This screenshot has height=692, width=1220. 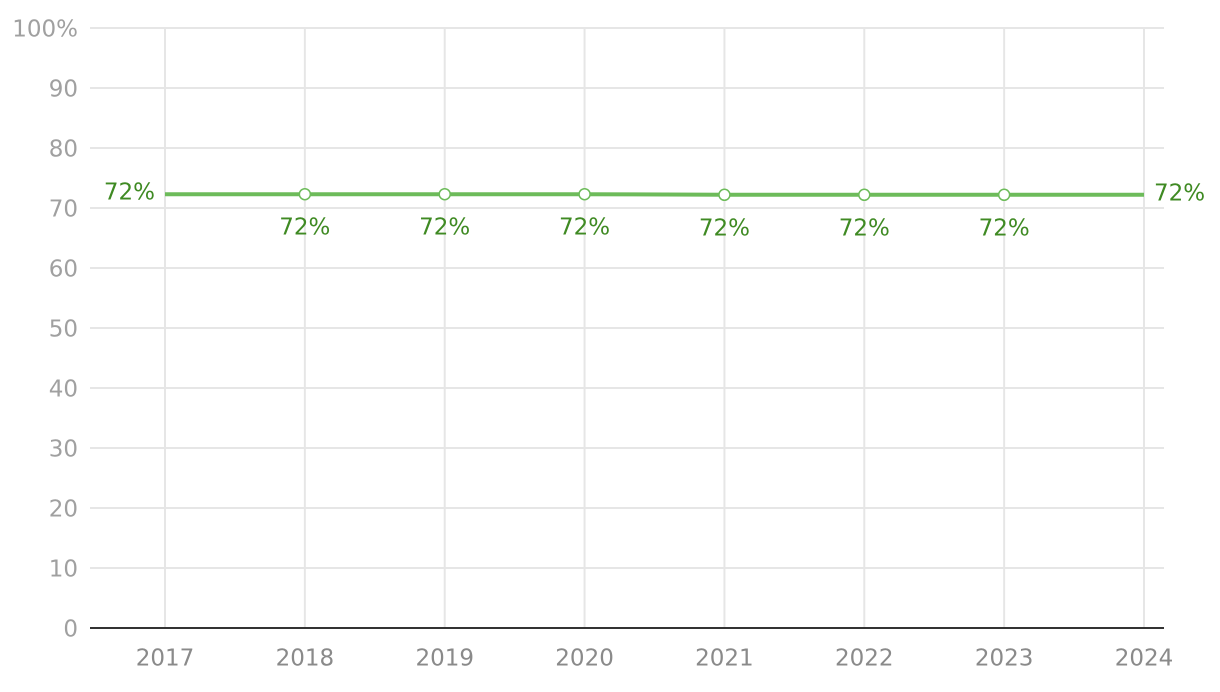 What do you see at coordinates (63, 150) in the screenshot?
I see `y-tick-label: 80` at bounding box center [63, 150].